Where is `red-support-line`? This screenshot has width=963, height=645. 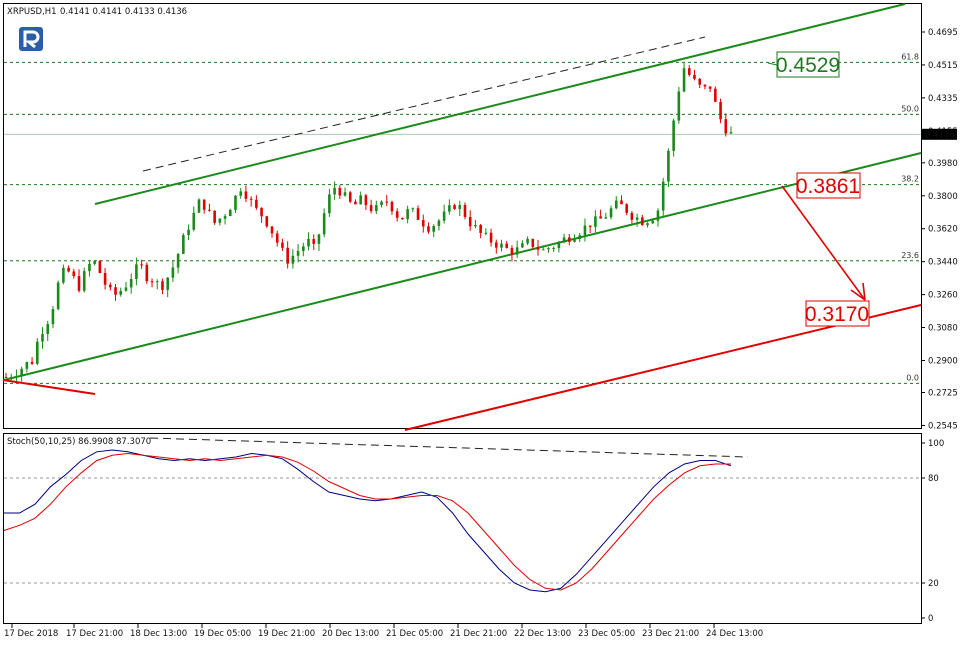 red-support-line is located at coordinates (49, 387).